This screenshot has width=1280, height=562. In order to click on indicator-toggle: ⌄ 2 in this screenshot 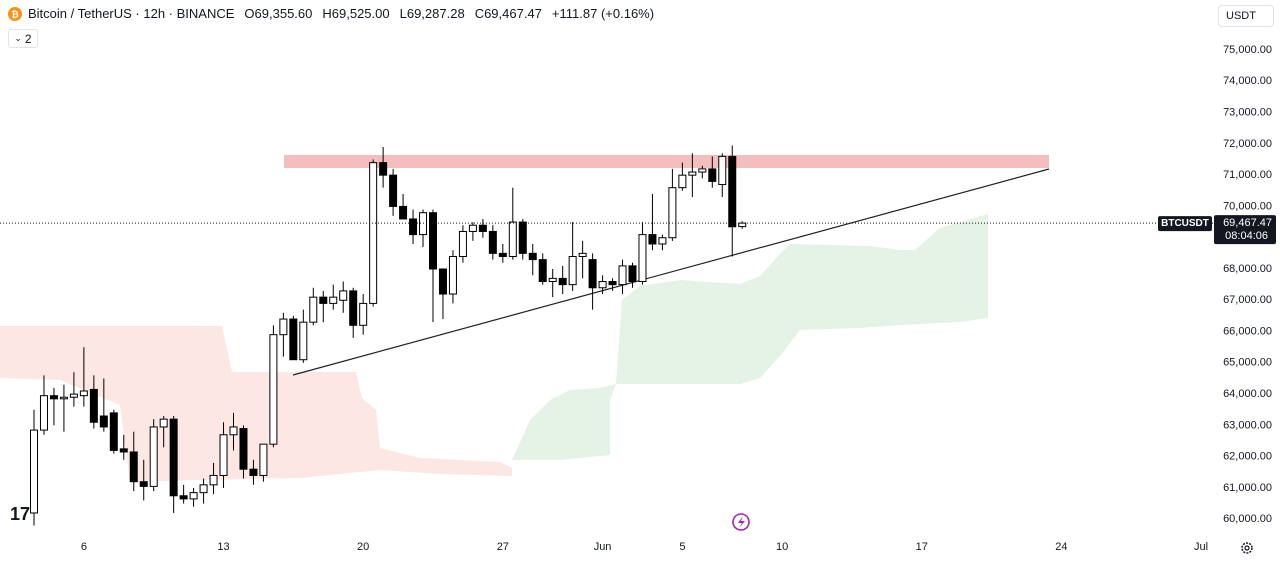, I will do `click(23, 38)`.